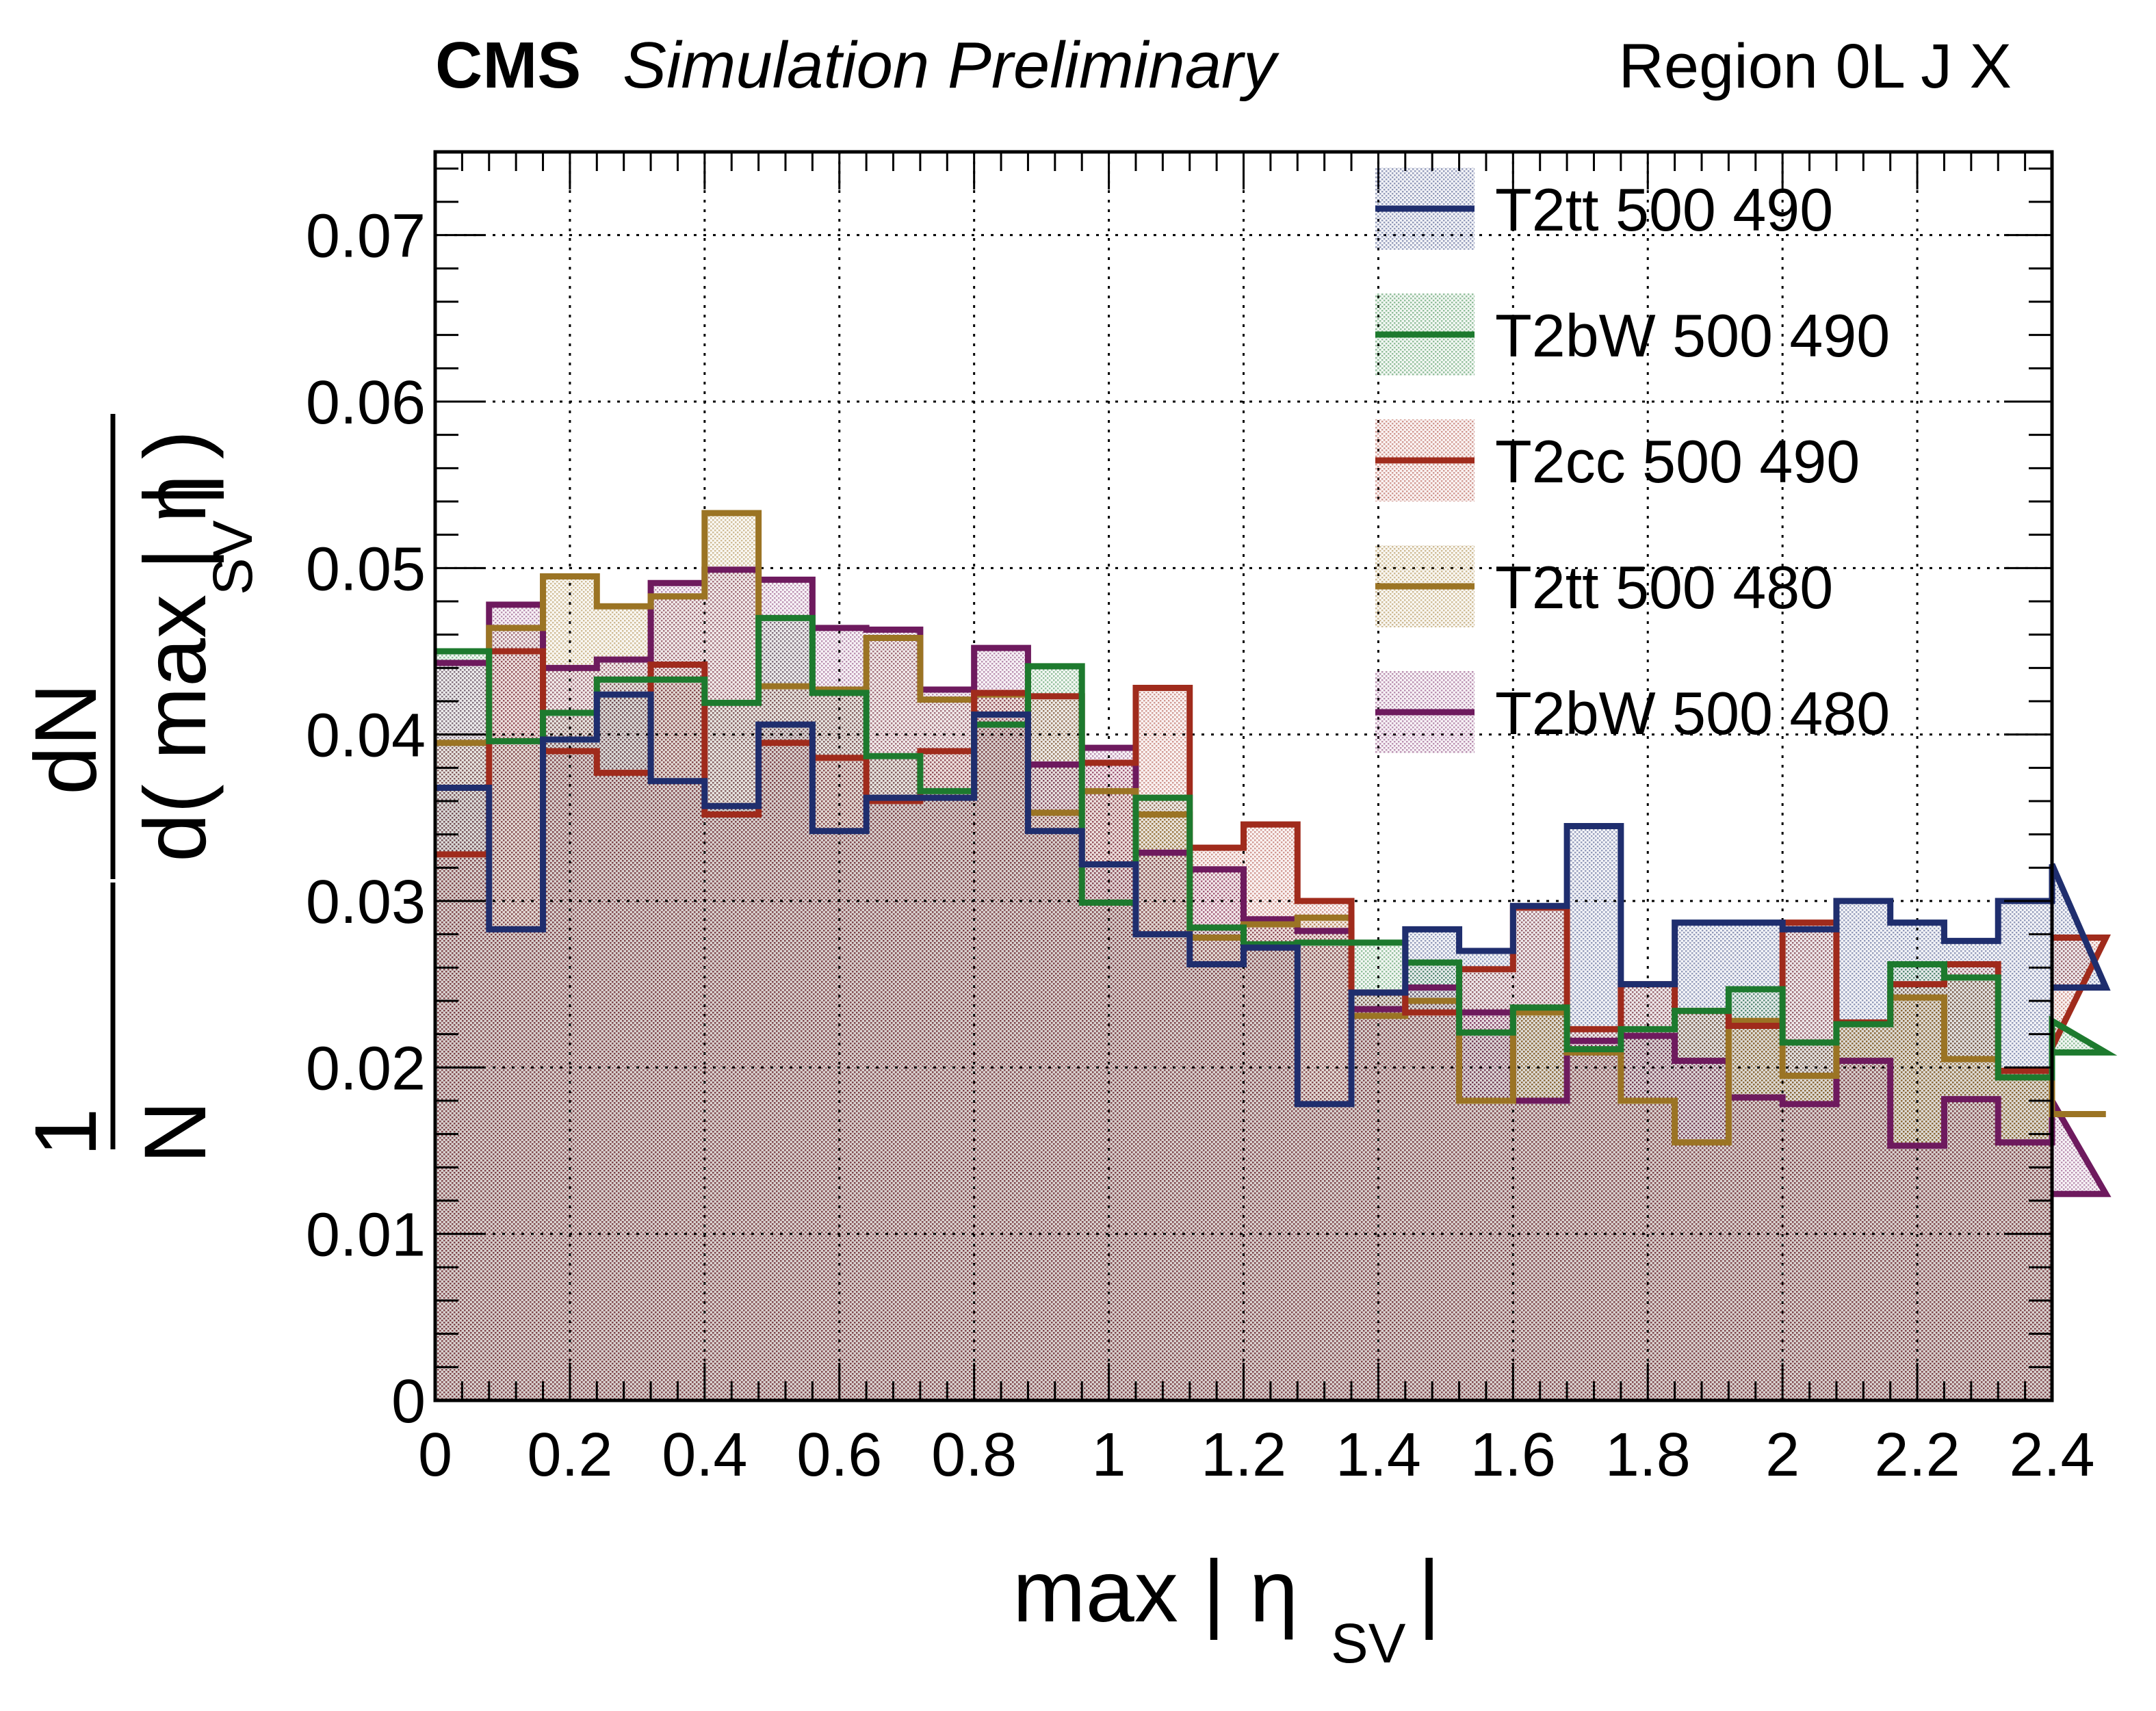 The width and height of the screenshot is (2156, 1711). I want to click on x-tick-label: 0.2, so click(569, 1455).